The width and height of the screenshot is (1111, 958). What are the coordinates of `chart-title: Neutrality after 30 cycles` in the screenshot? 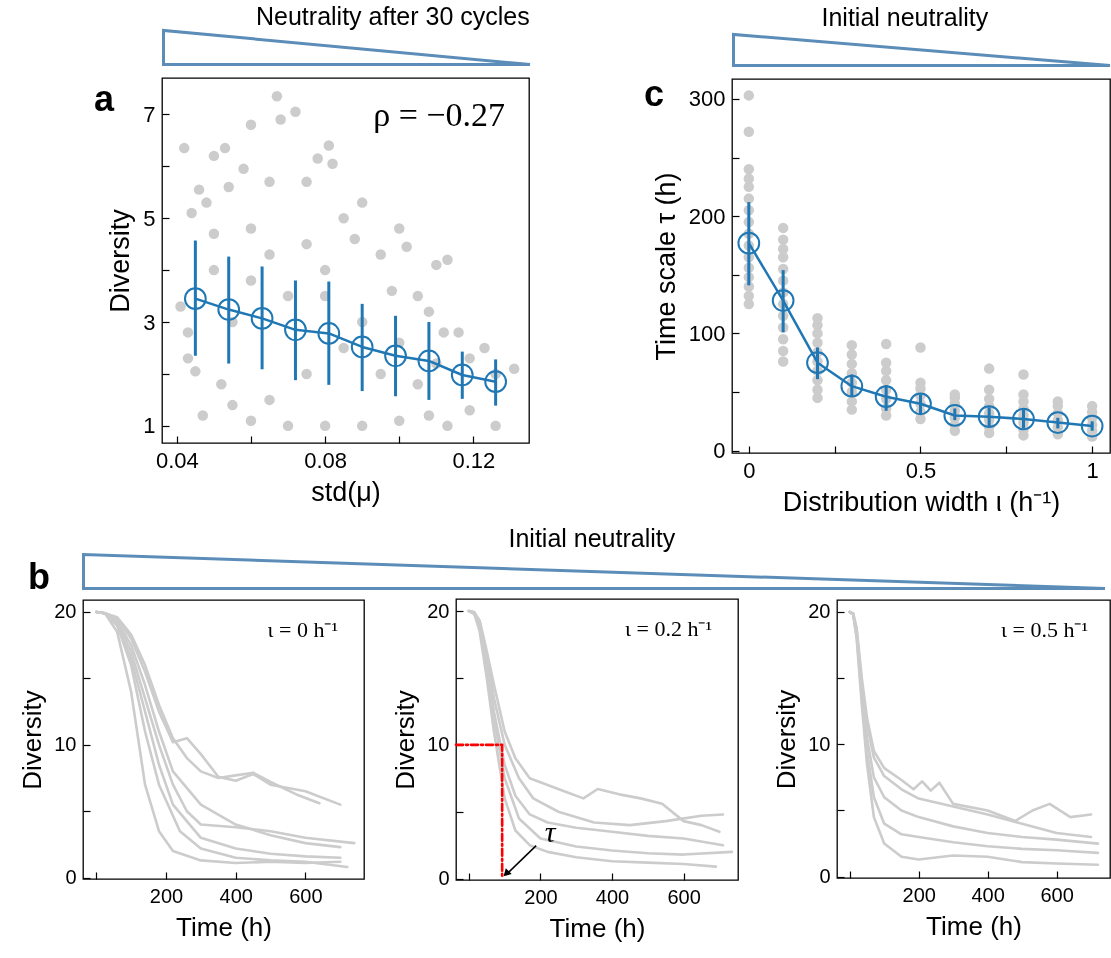 It's located at (393, 16).